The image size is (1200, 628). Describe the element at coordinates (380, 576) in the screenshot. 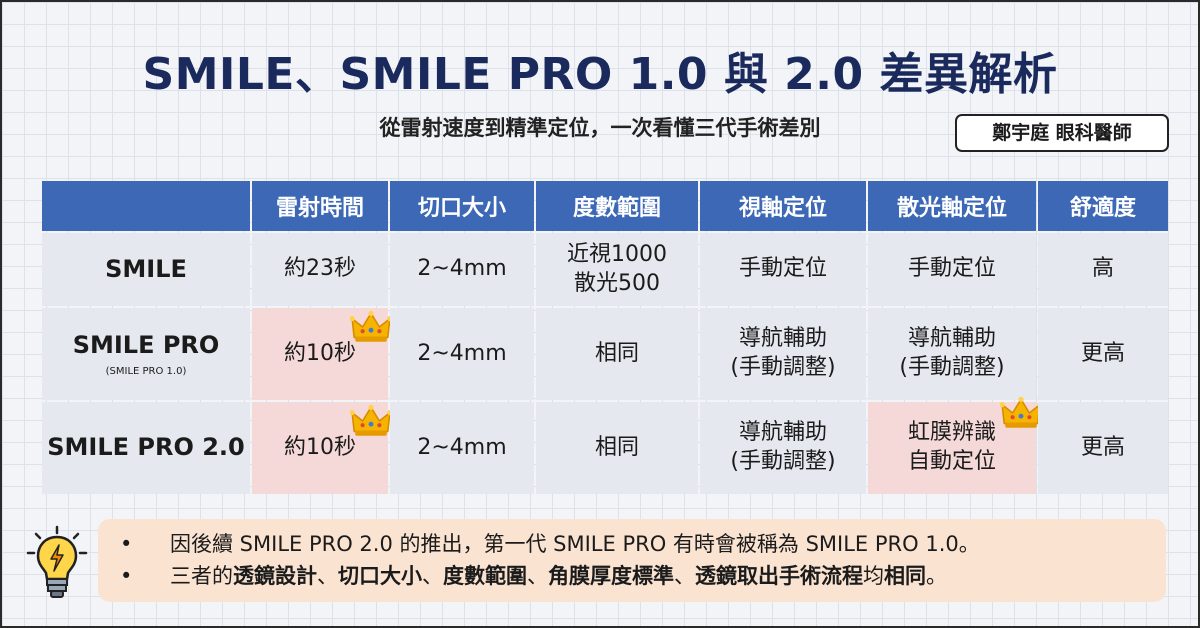

I see `note-text-bold: 切口大小` at that location.